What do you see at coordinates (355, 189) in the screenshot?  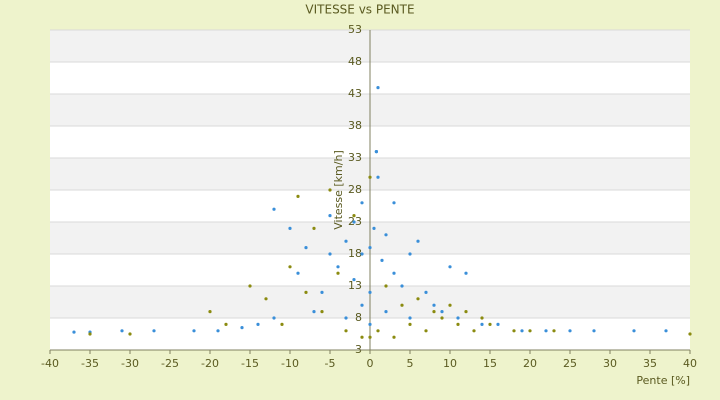 I see `y-tick-label: 28` at bounding box center [355, 189].